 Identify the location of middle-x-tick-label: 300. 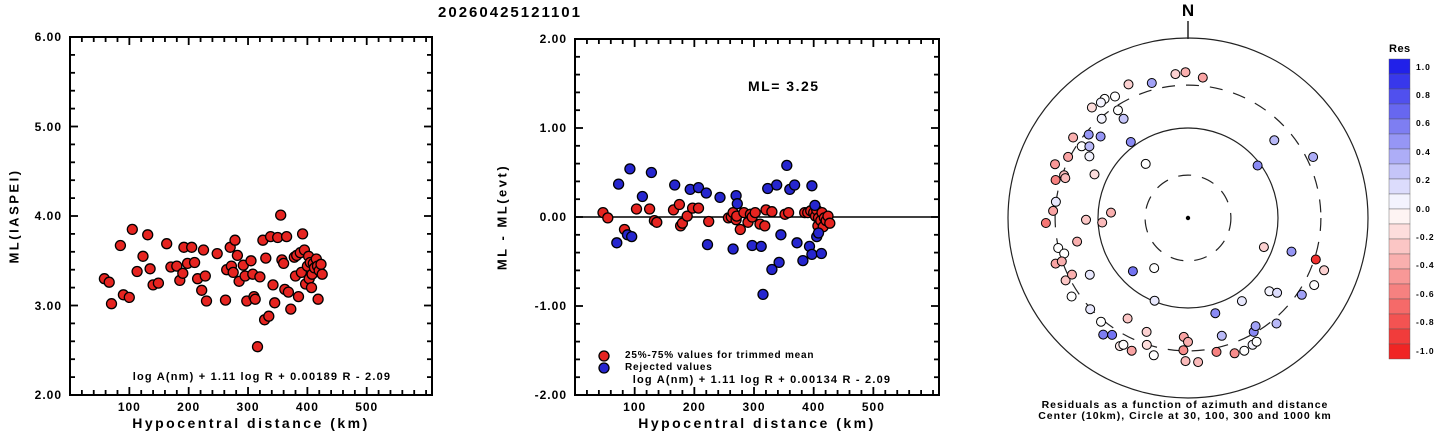
(754, 407).